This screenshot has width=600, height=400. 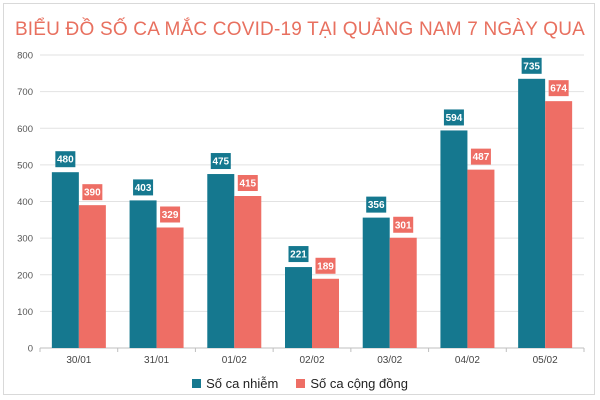 I want to click on y-tick-label: 100, so click(x=25, y=312).